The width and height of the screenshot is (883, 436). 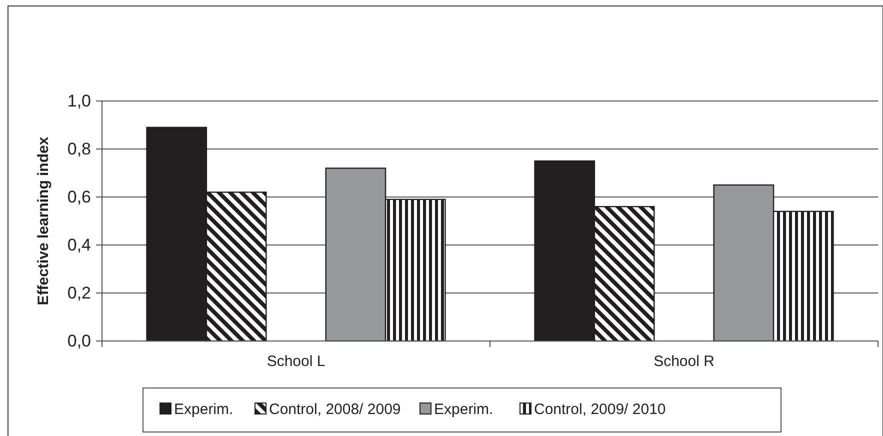 What do you see at coordinates (79, 292) in the screenshot?
I see `y-tick-label: 0,2` at bounding box center [79, 292].